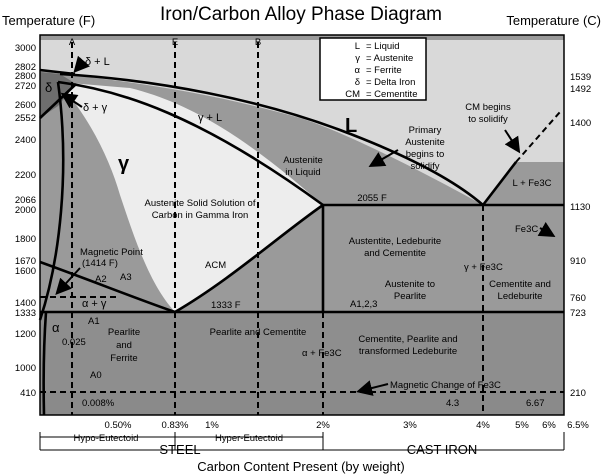 The height and width of the screenshot is (475, 603). What do you see at coordinates (520, 296) in the screenshot?
I see `cementite-ledeburite-line2: Ledeburite` at bounding box center [520, 296].